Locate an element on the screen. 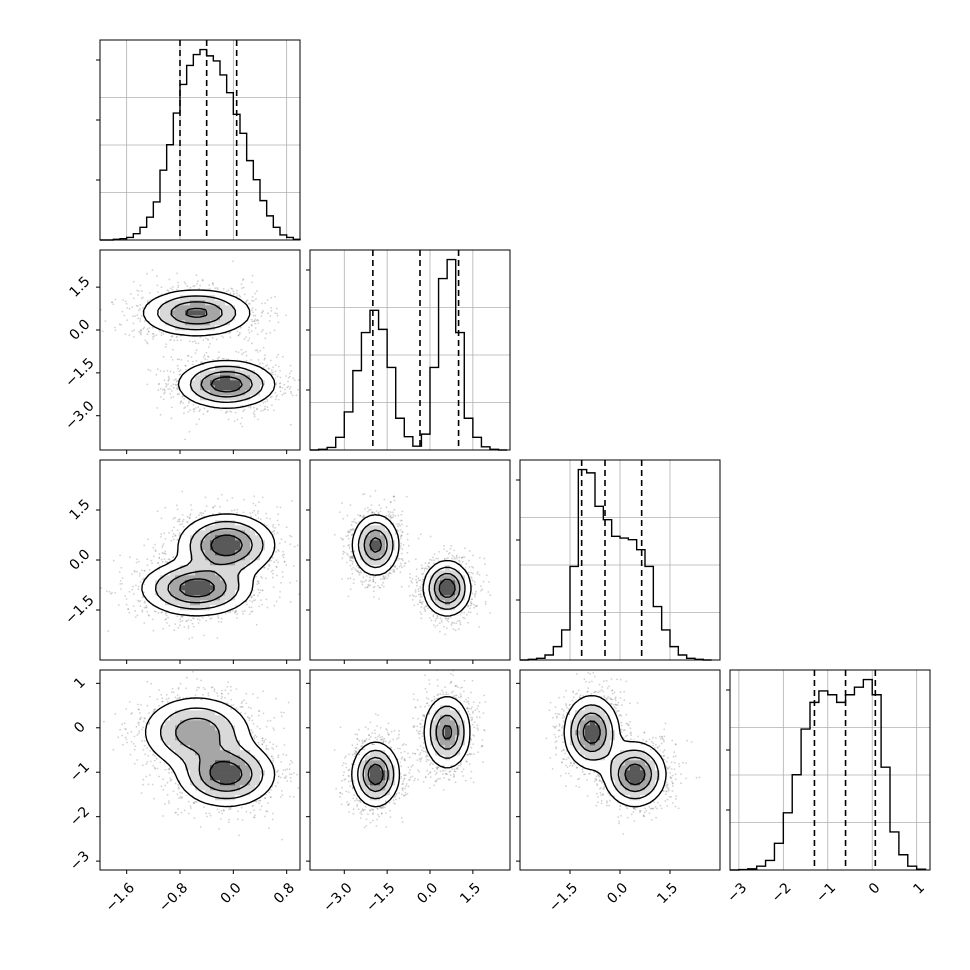 Image resolution: width=970 pixels, height=970 pixels. panel-content is located at coordinates (200, 565).